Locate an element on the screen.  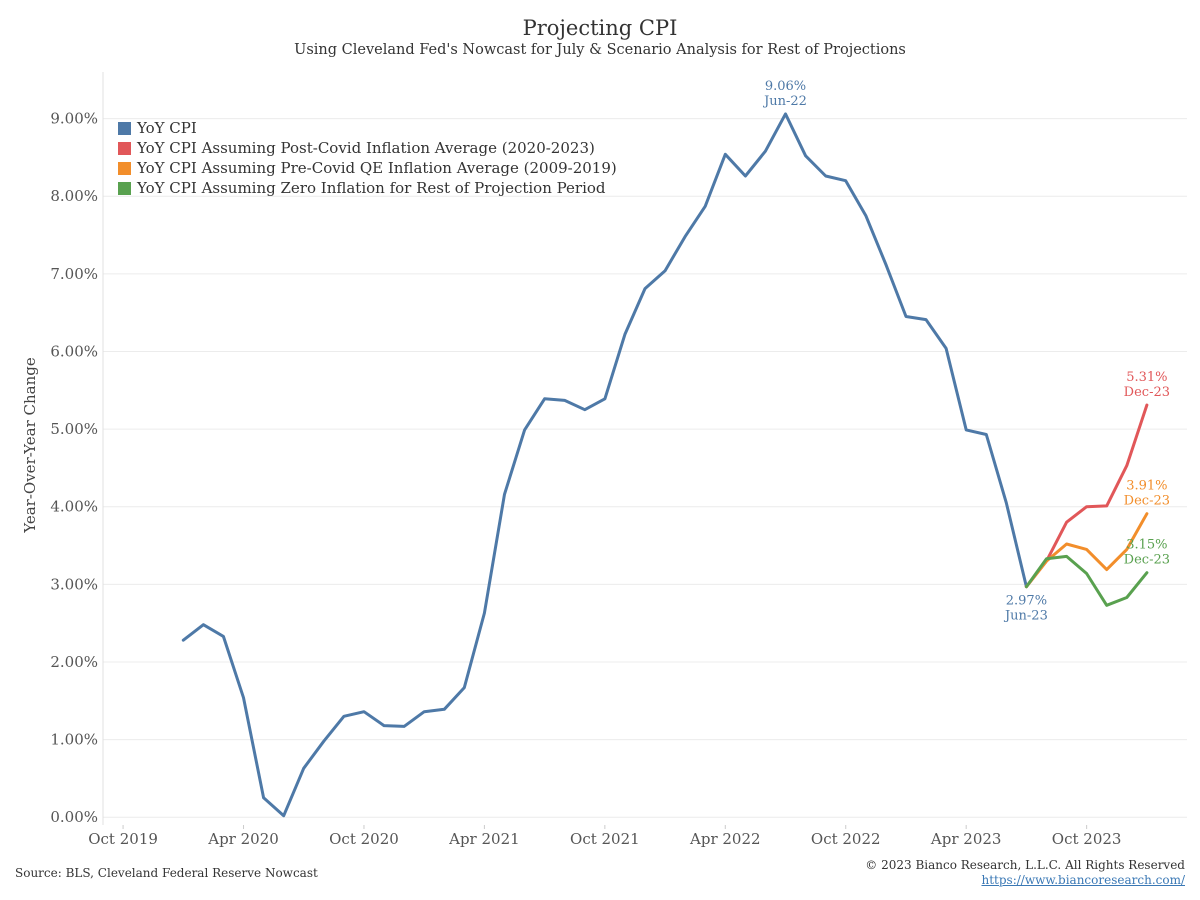
legend-swatch-red is located at coordinates (124, 148).